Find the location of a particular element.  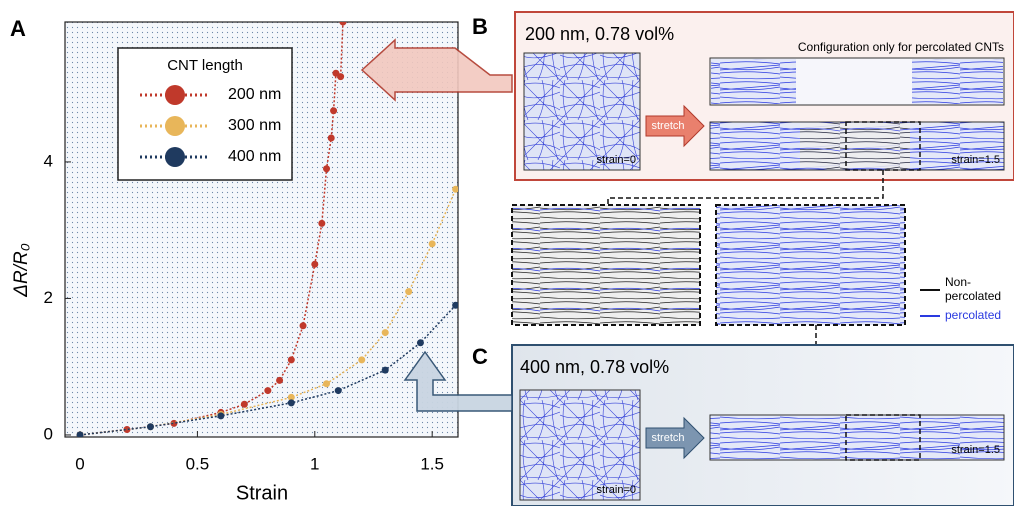

y-tick-label: 4 is located at coordinates (48, 160).